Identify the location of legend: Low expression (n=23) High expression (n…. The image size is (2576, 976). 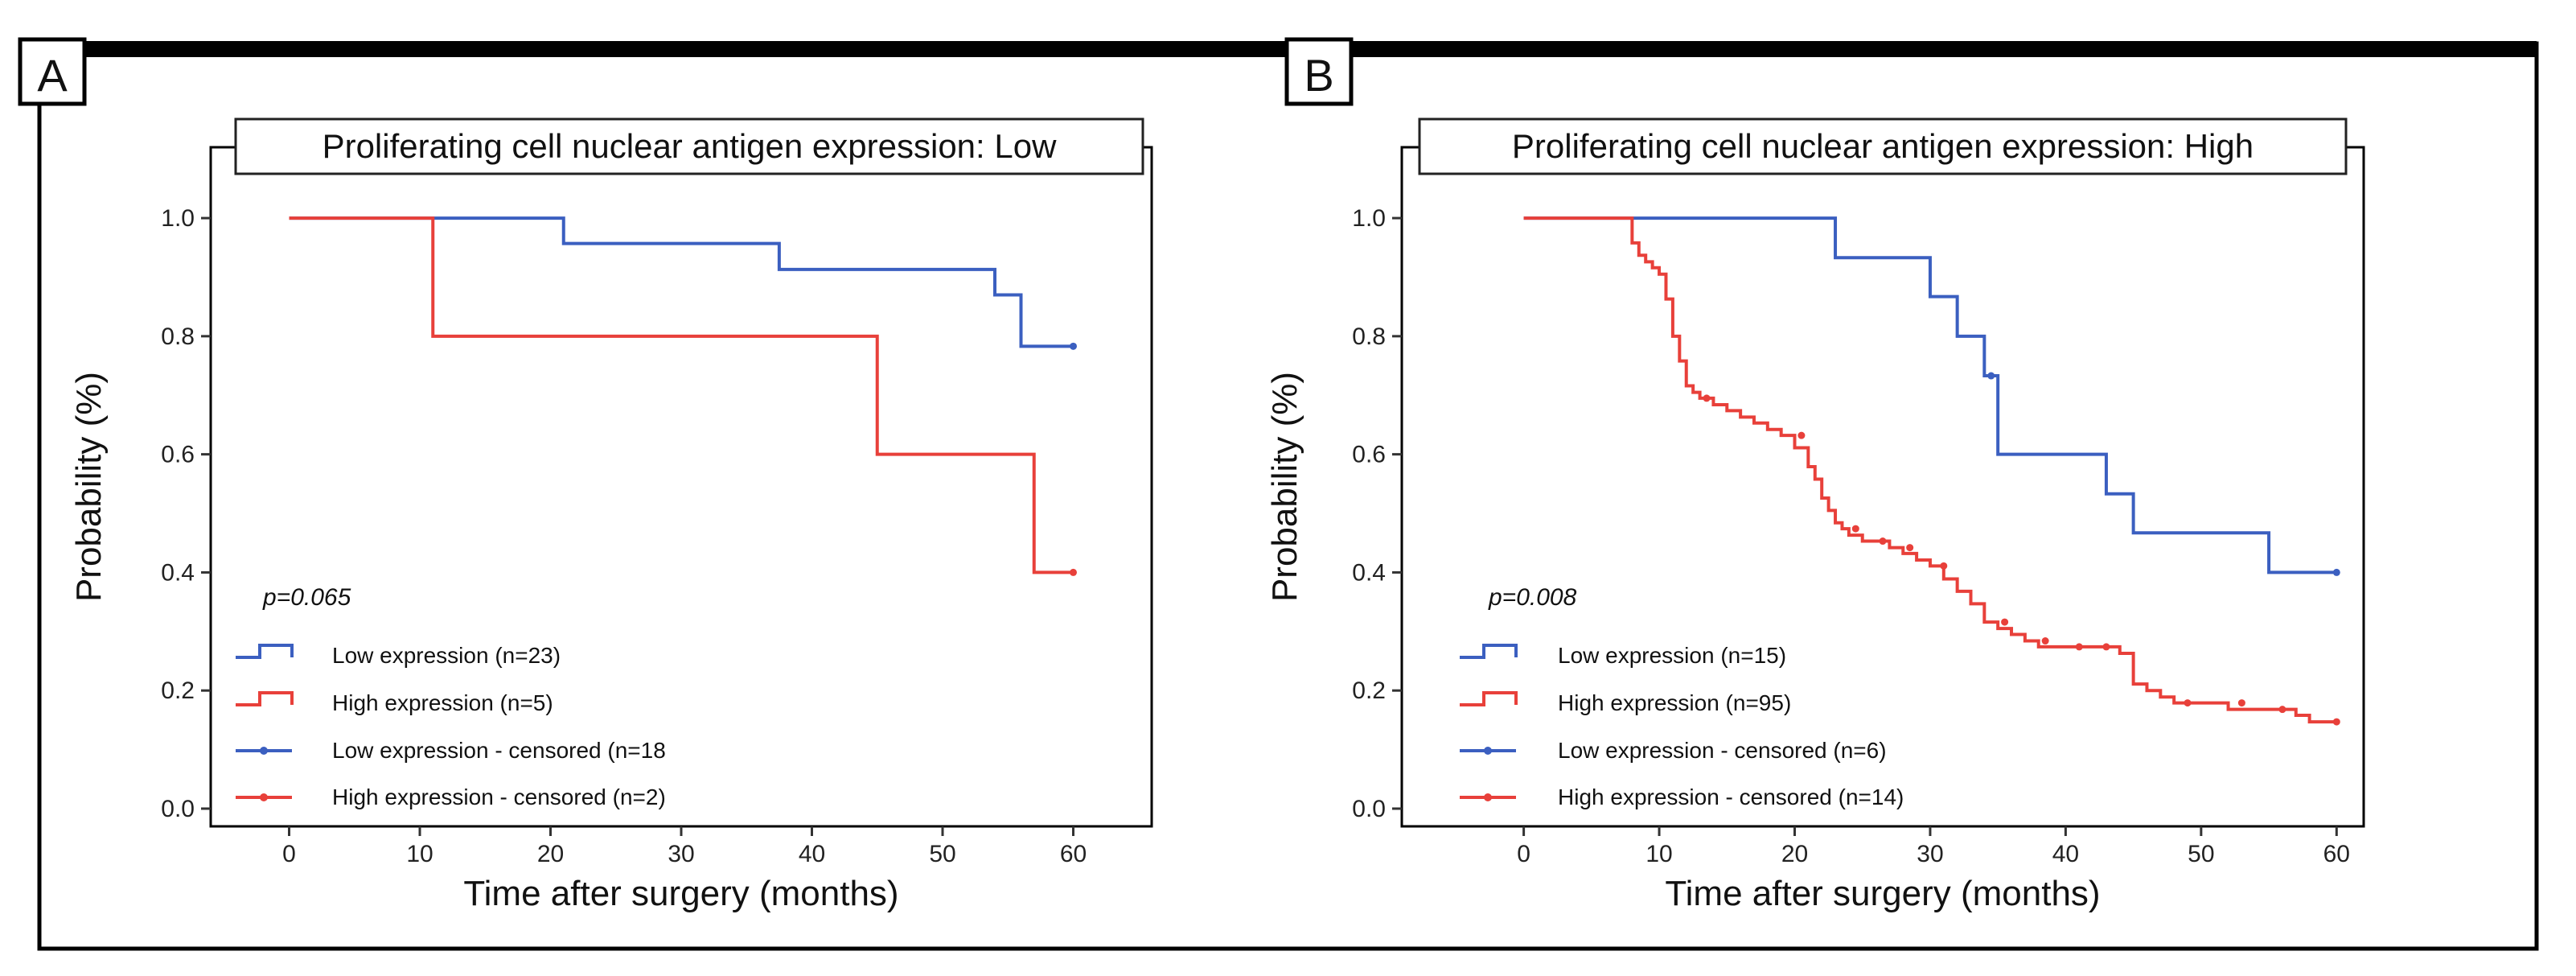
(451, 726).